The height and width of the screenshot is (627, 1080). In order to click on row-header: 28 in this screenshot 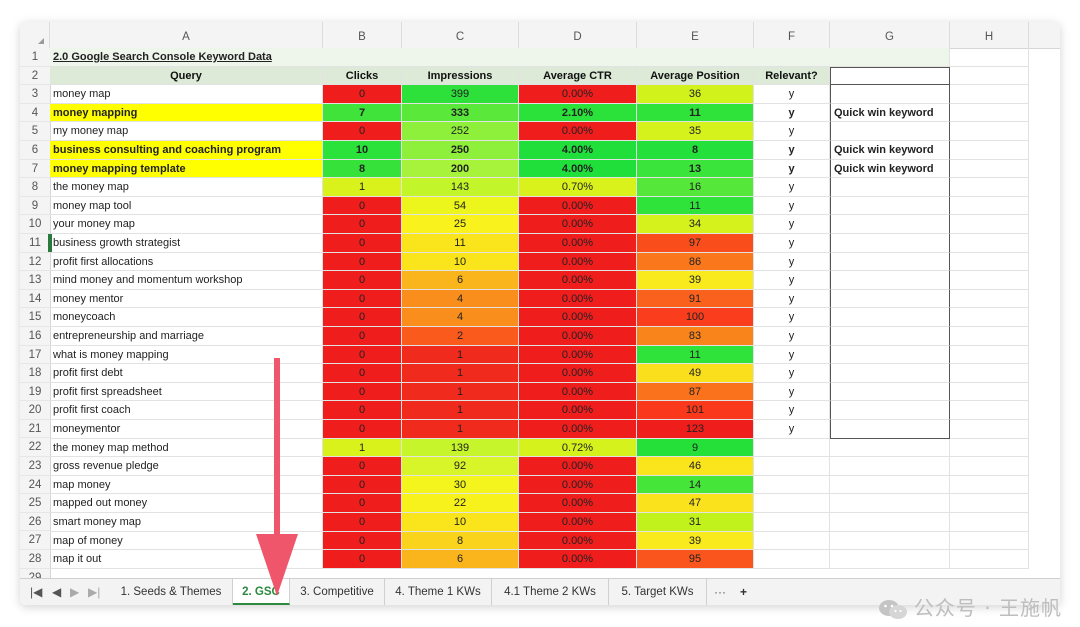, I will do `click(35, 559)`.